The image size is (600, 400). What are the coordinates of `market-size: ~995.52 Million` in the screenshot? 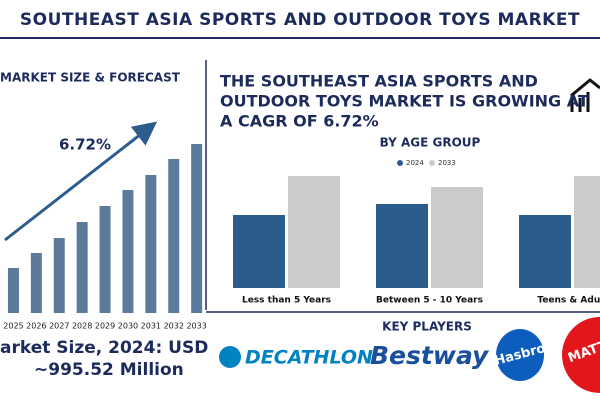 It's located at (109, 370).